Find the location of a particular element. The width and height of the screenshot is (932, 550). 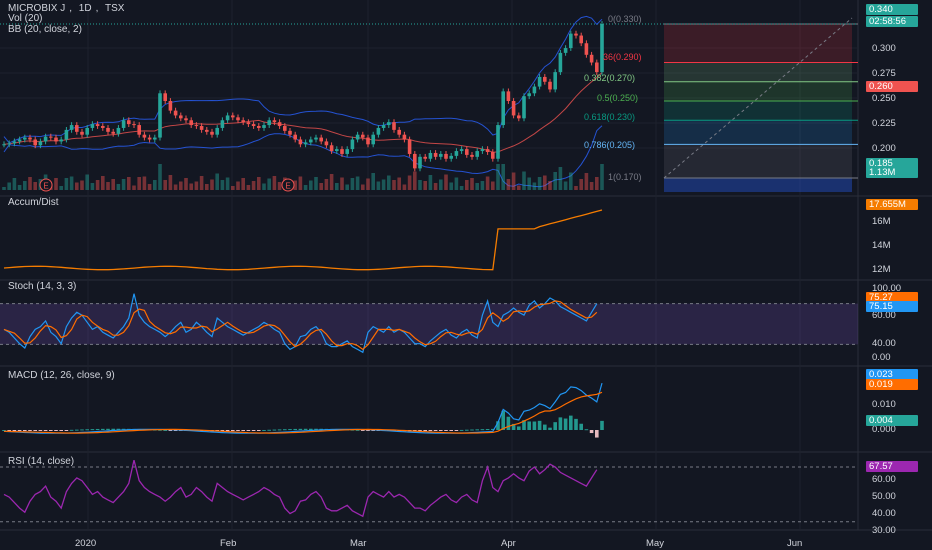

macd-tick: 0.010 is located at coordinates (884, 404).